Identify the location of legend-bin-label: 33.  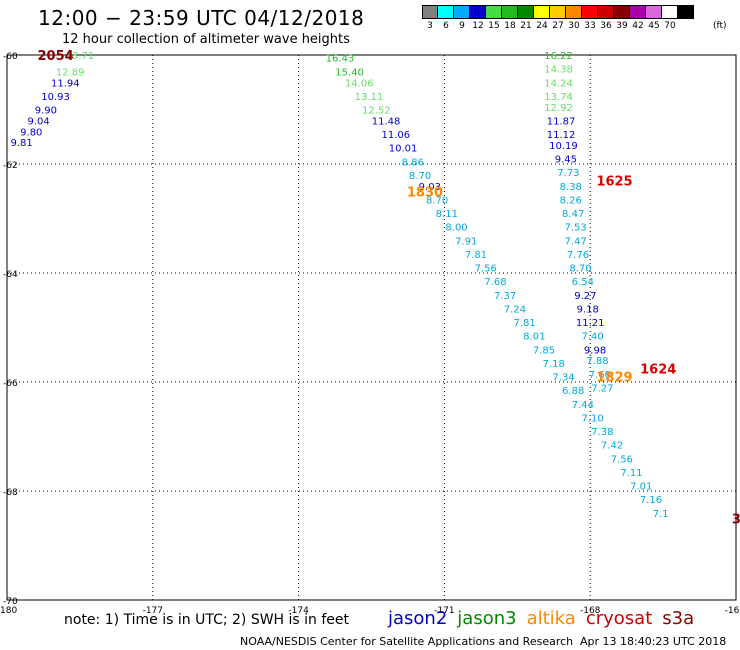
(590, 26).